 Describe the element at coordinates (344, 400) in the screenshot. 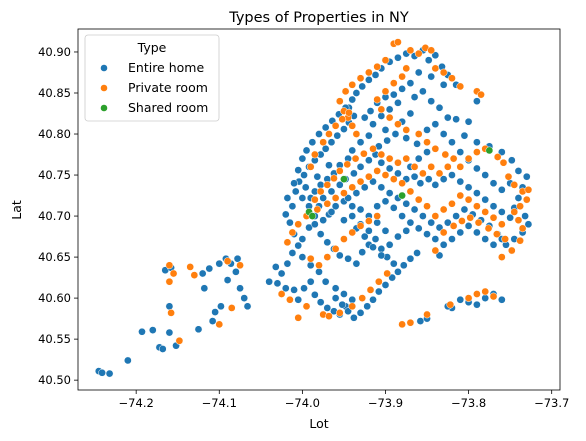

I see `x-axis: −74.2 −74.1 −74.0 −73.9 −73.8 −73.7` at that location.